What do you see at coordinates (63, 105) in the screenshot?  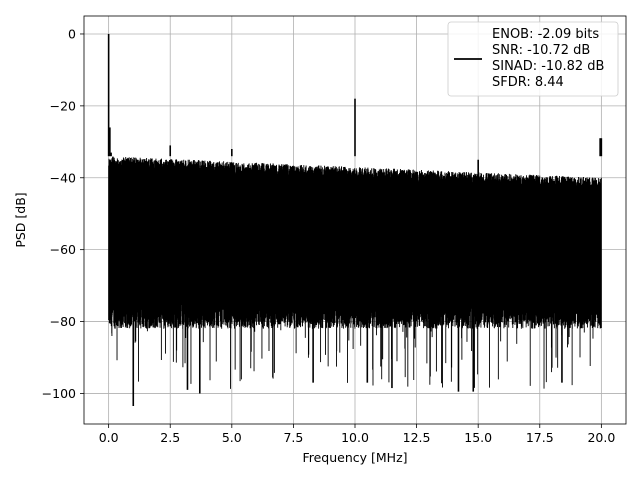 I see `y-tick-label: −20` at bounding box center [63, 105].